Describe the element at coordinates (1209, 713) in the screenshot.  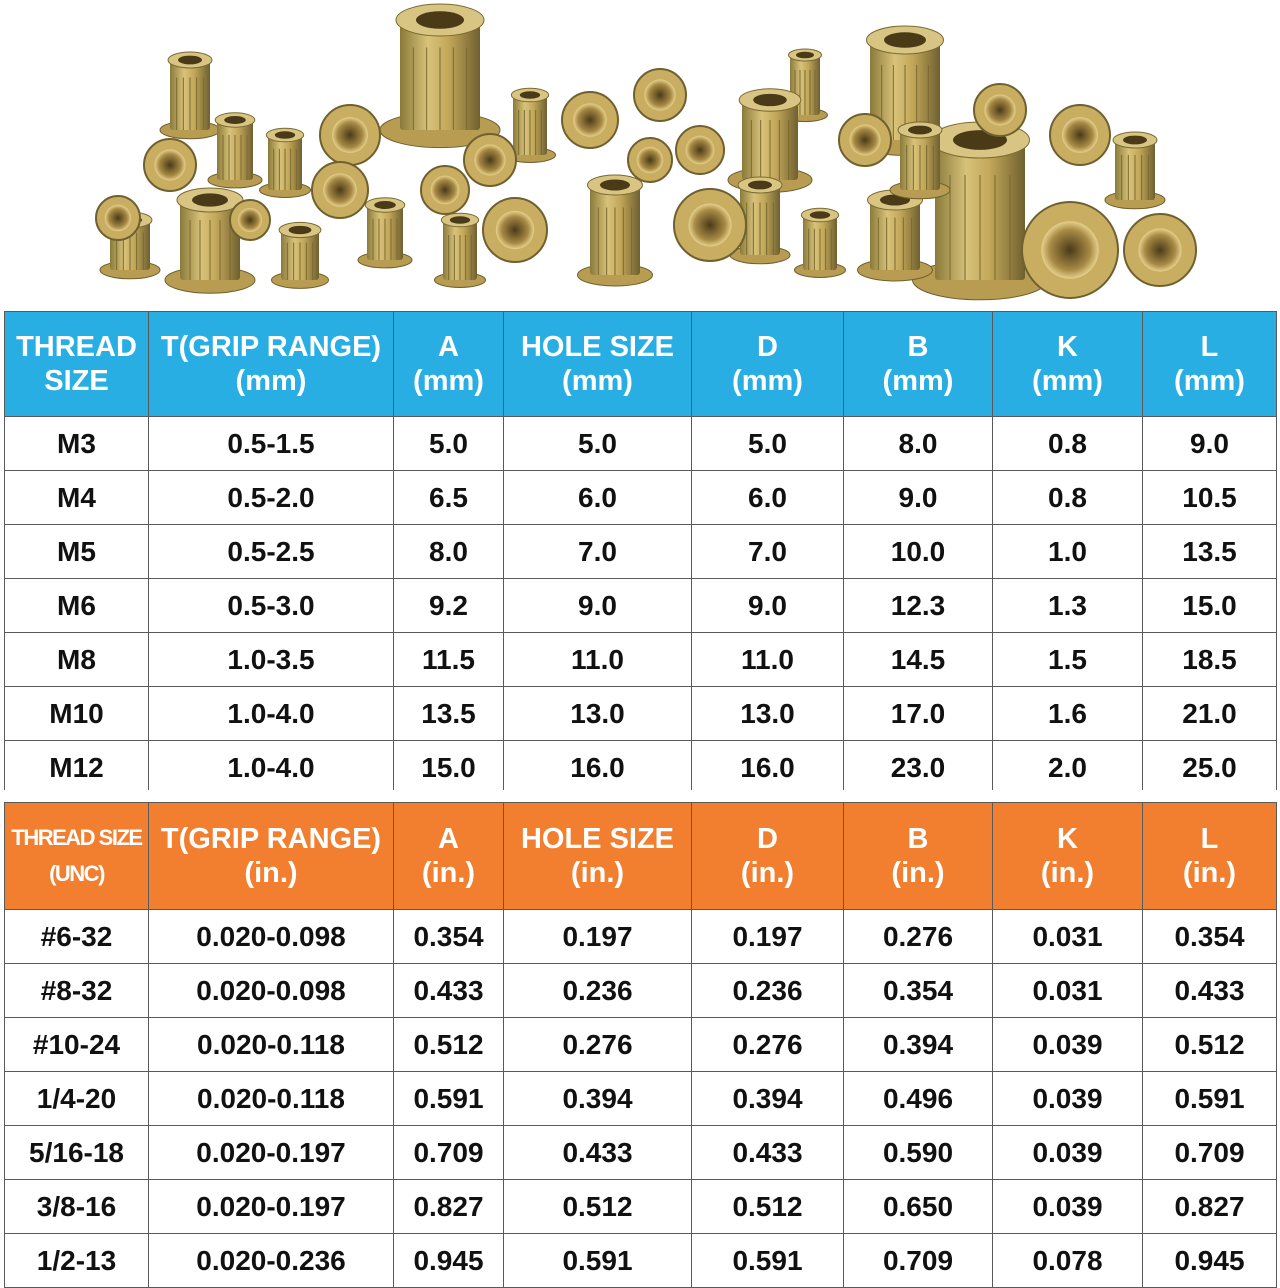
I see `metric-table-cell: 21.0` at that location.